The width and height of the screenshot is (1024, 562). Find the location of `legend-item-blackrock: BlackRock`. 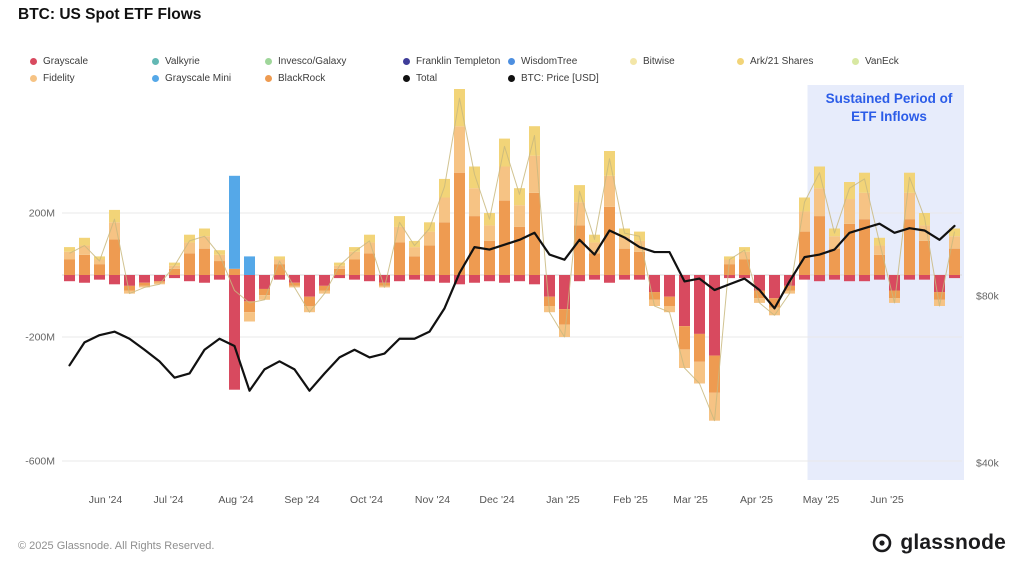

legend-item-blackrock: BlackRock is located at coordinates (334, 78).